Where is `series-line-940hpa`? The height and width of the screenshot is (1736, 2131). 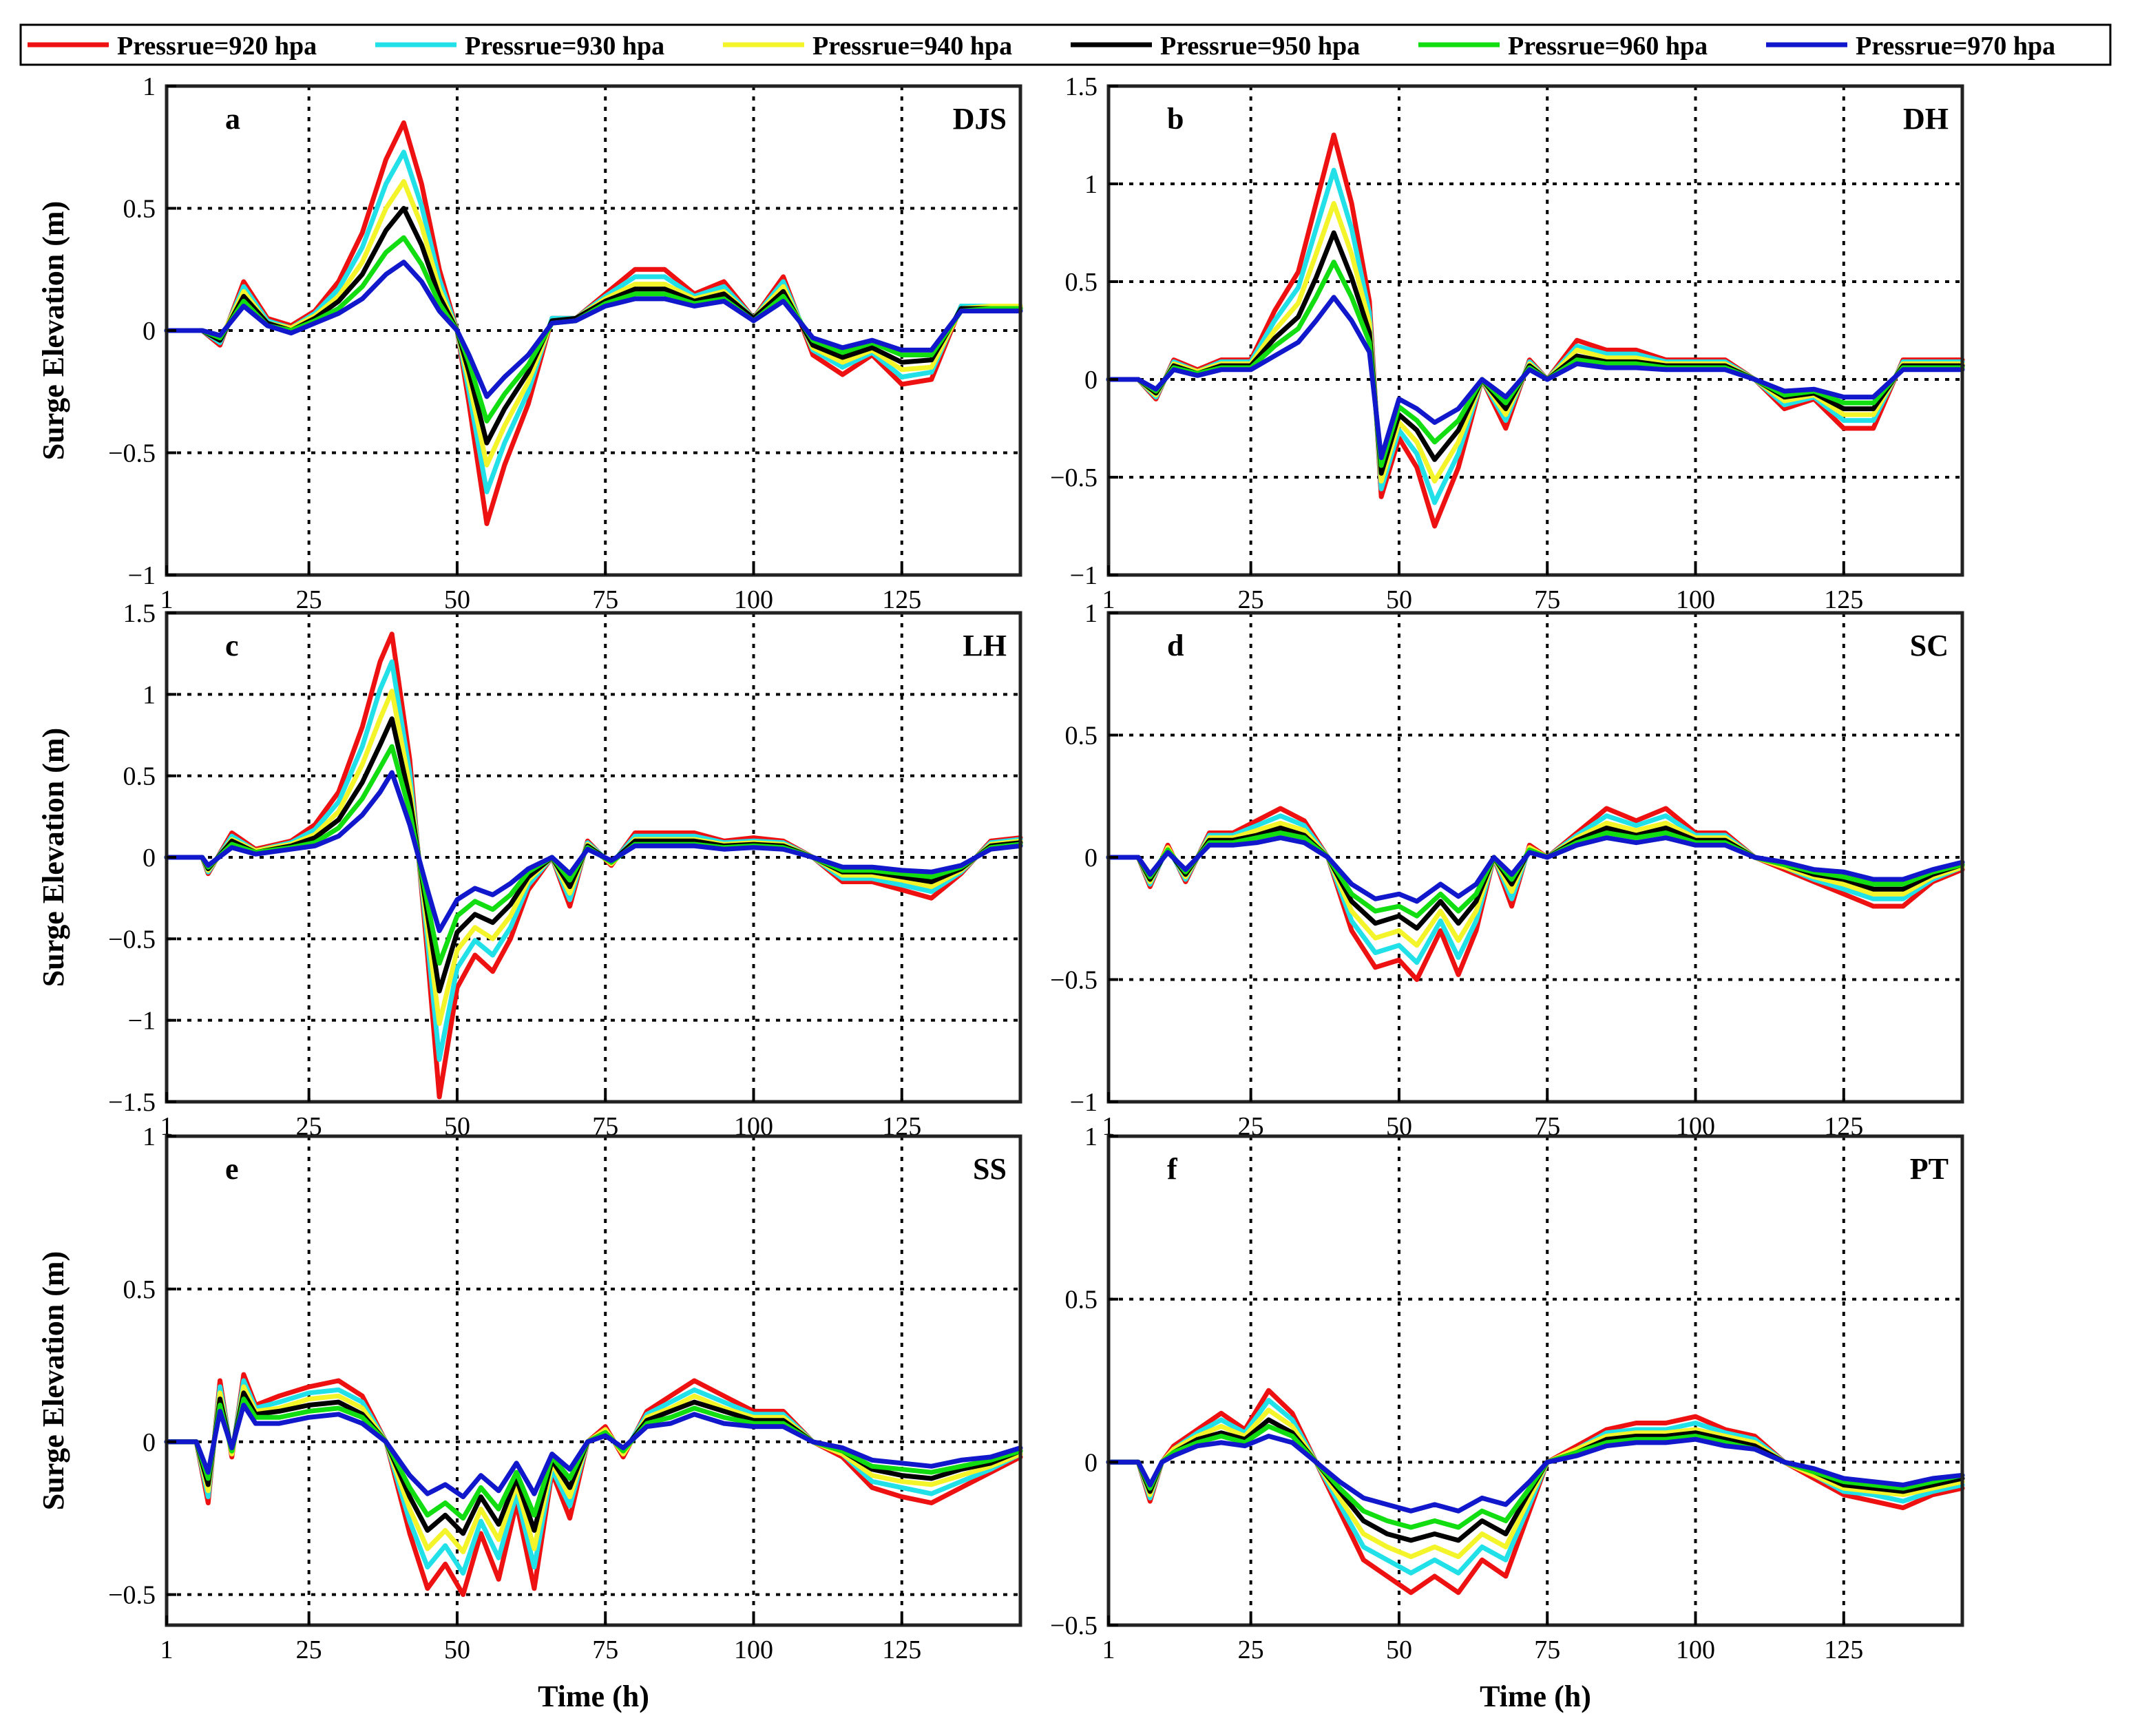 series-line-940hpa is located at coordinates (1535, 342).